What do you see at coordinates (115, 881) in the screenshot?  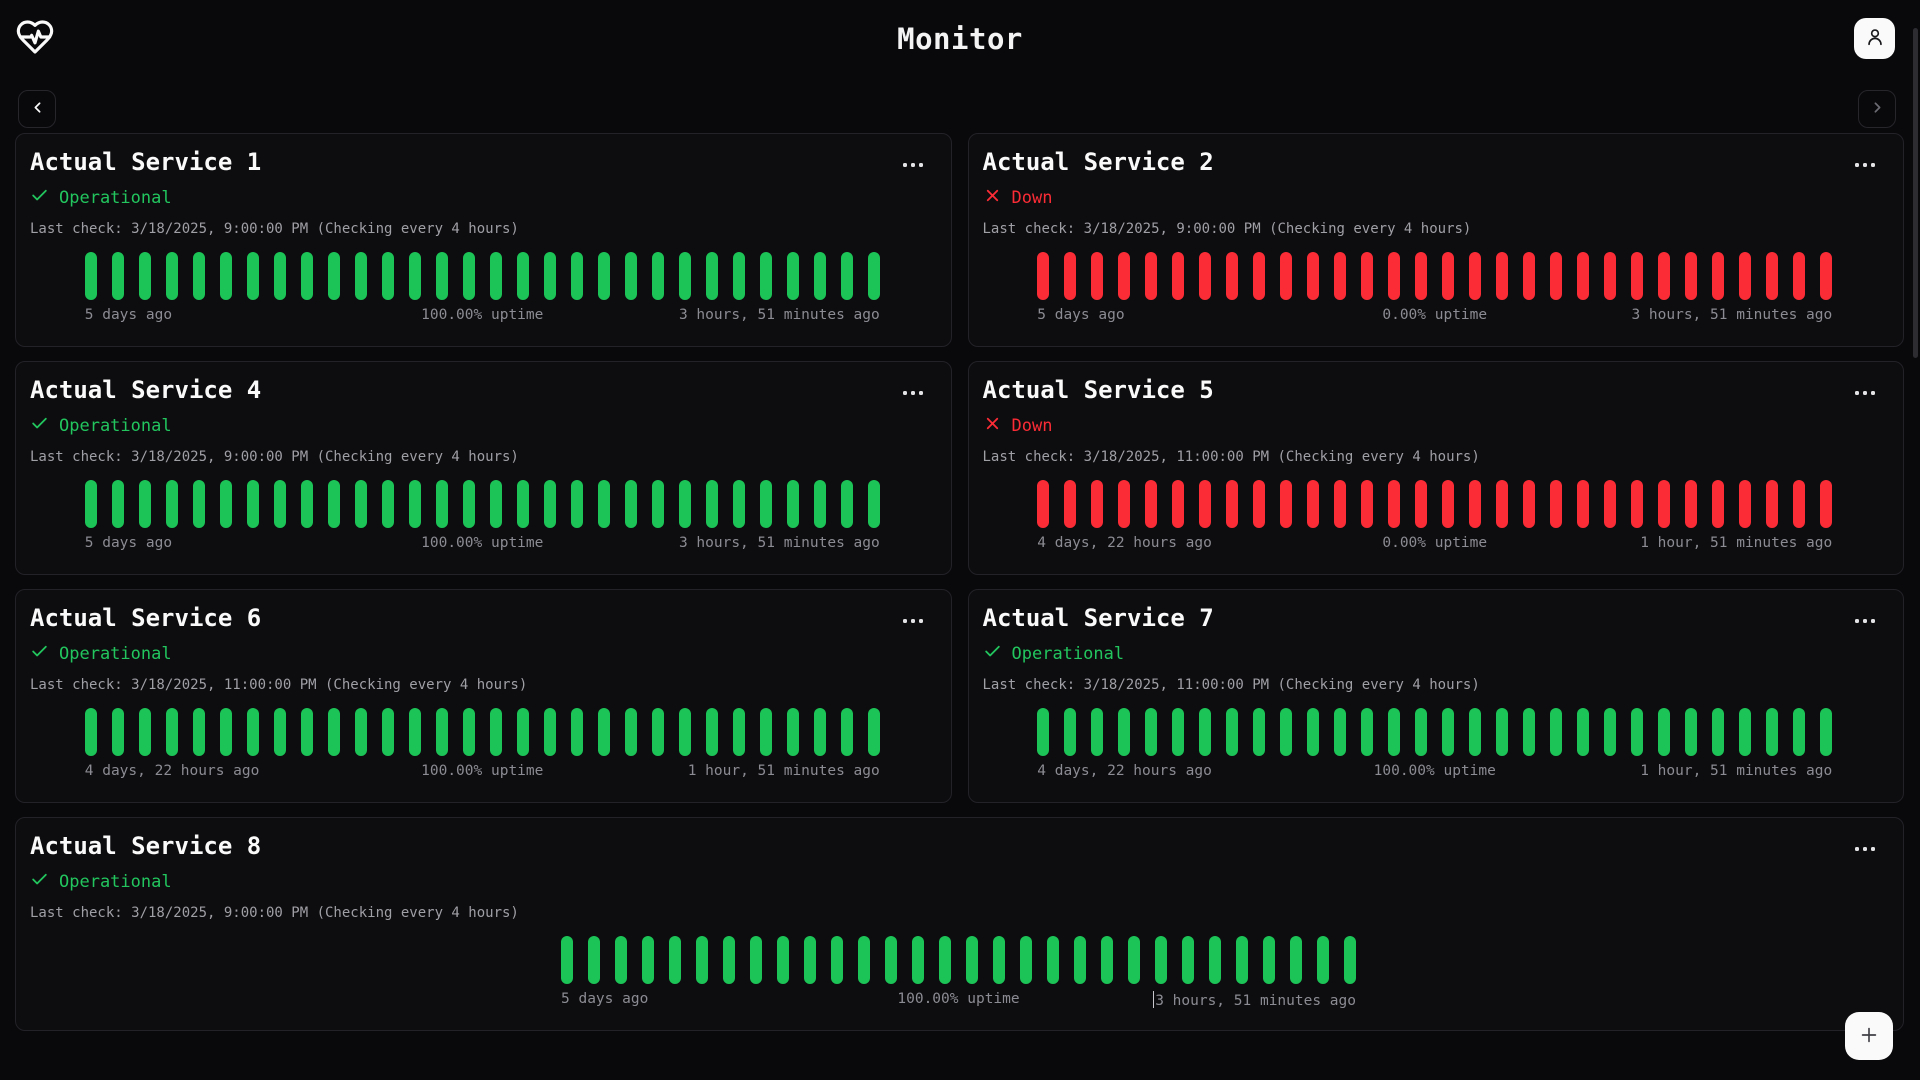 I see `status-label: Operational` at bounding box center [115, 881].